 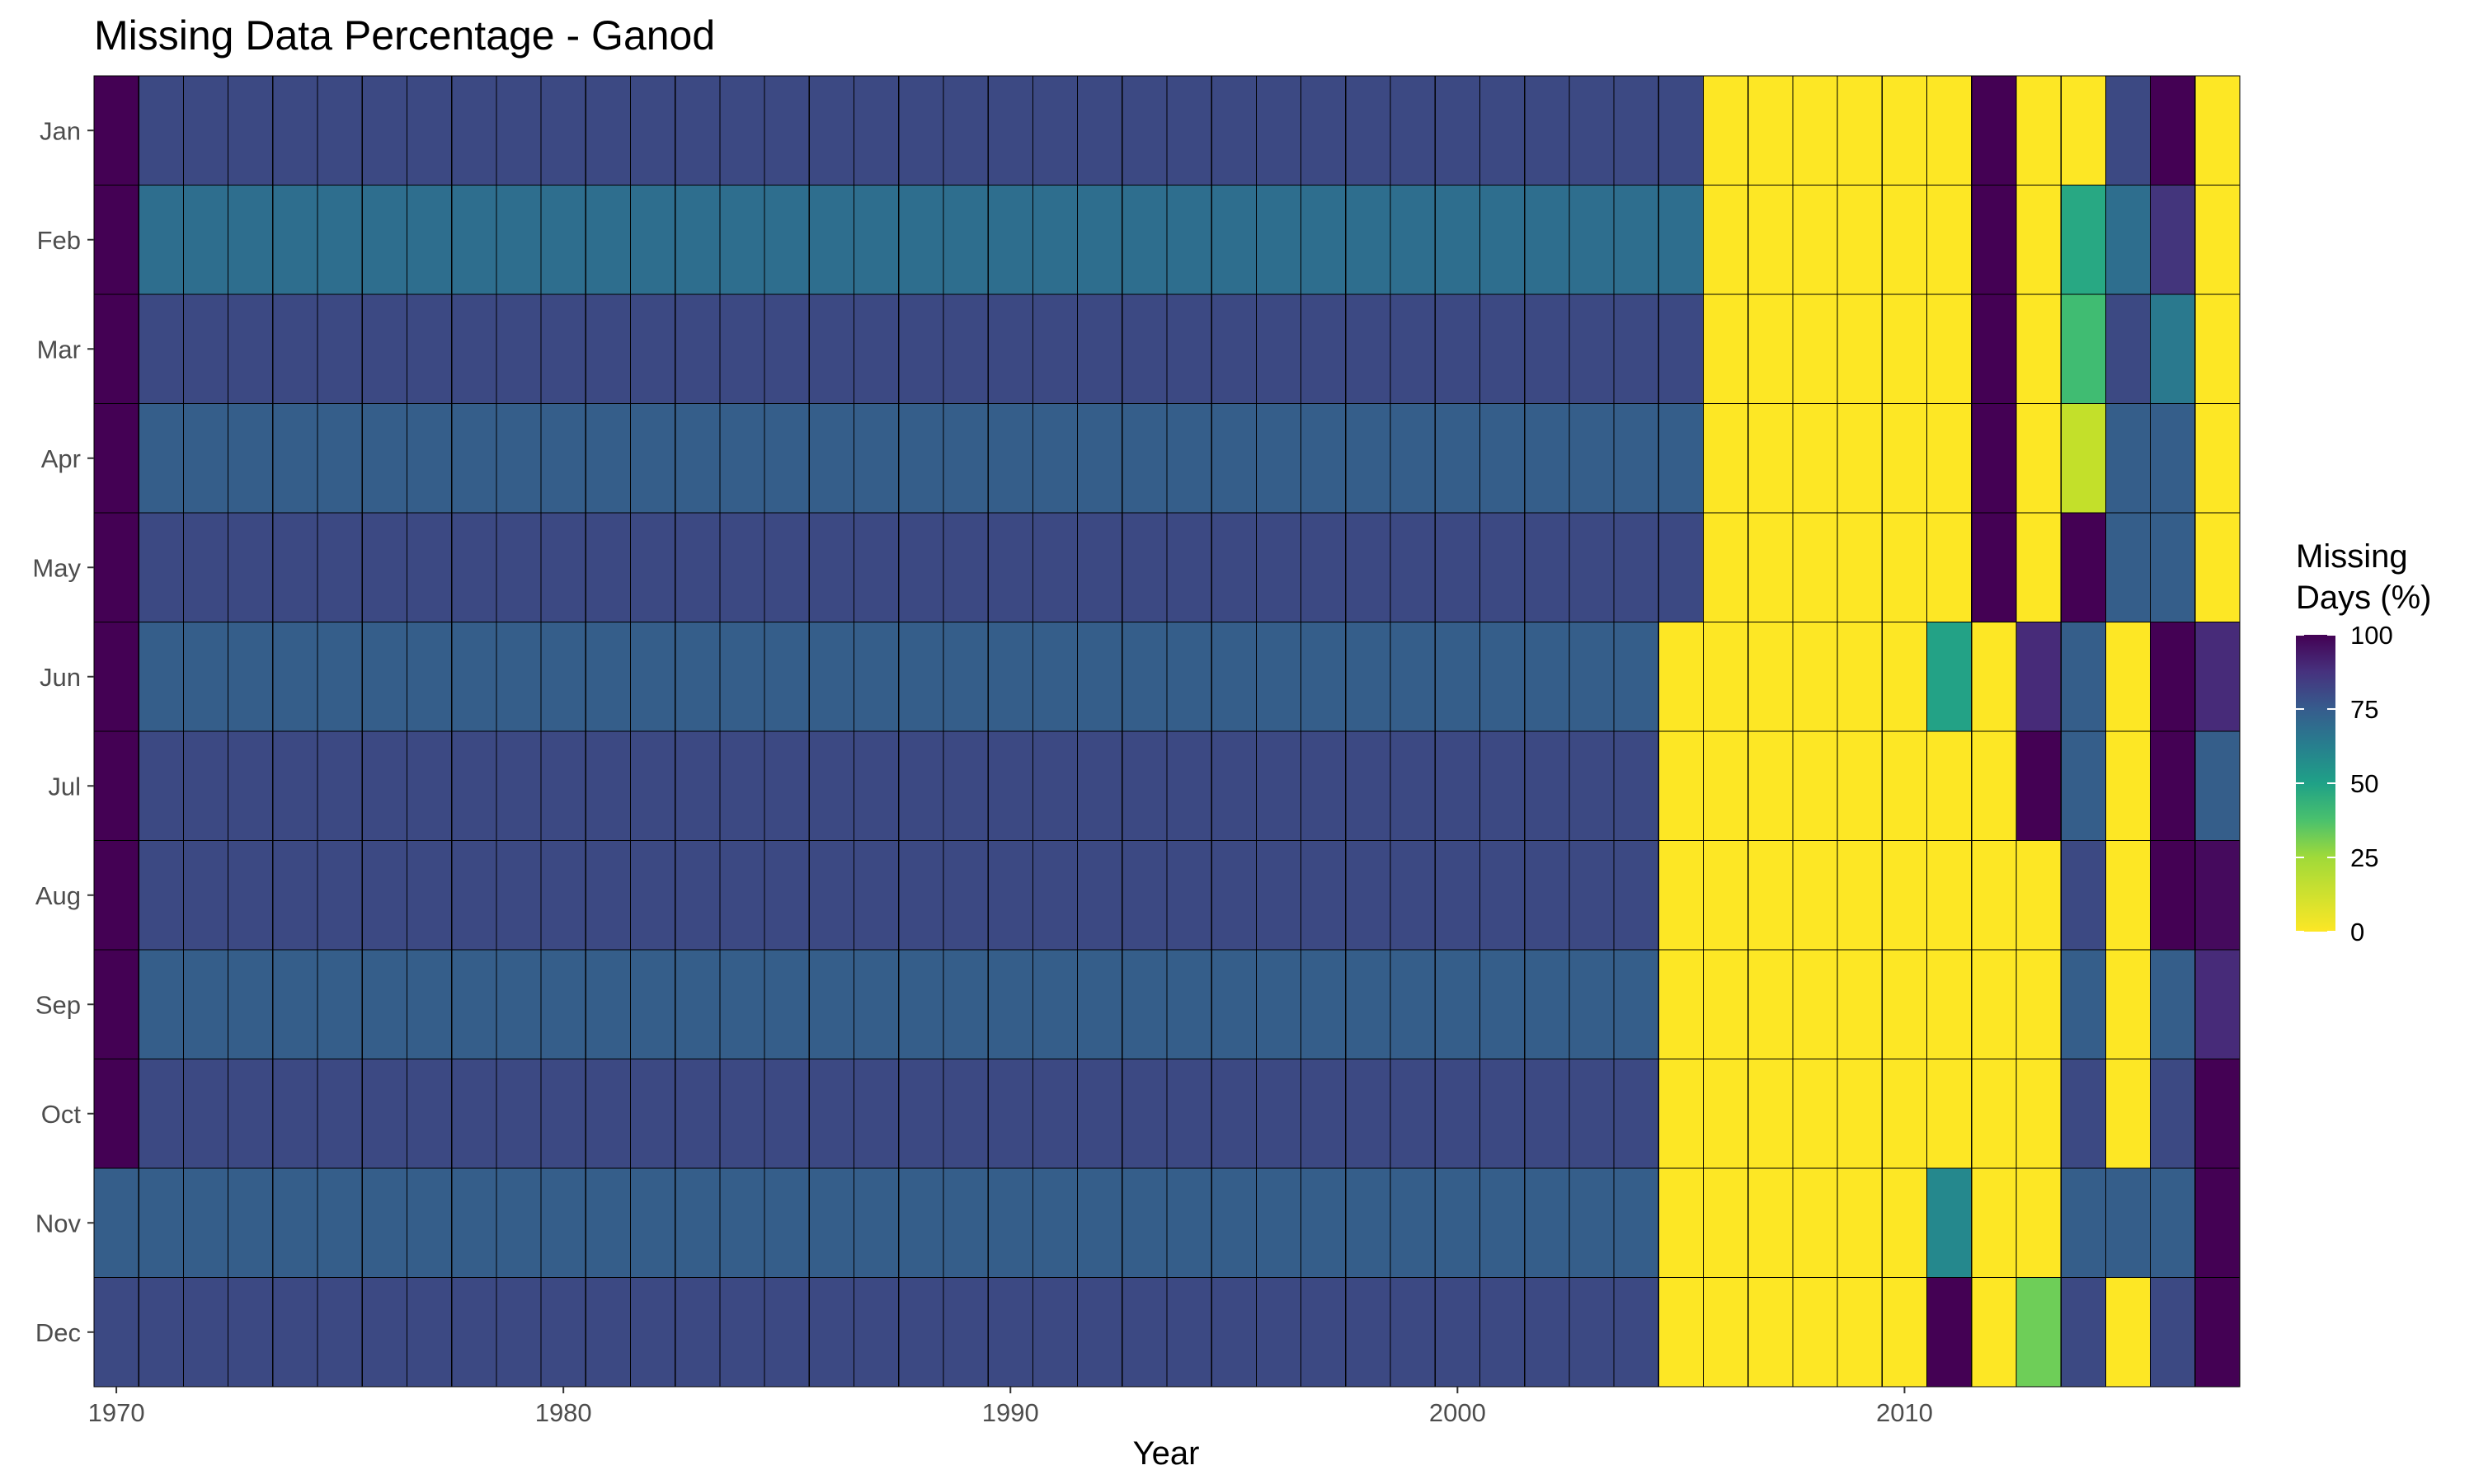 What do you see at coordinates (2083, 349) in the screenshot?
I see `heatmap-cell-mar-2014` at bounding box center [2083, 349].